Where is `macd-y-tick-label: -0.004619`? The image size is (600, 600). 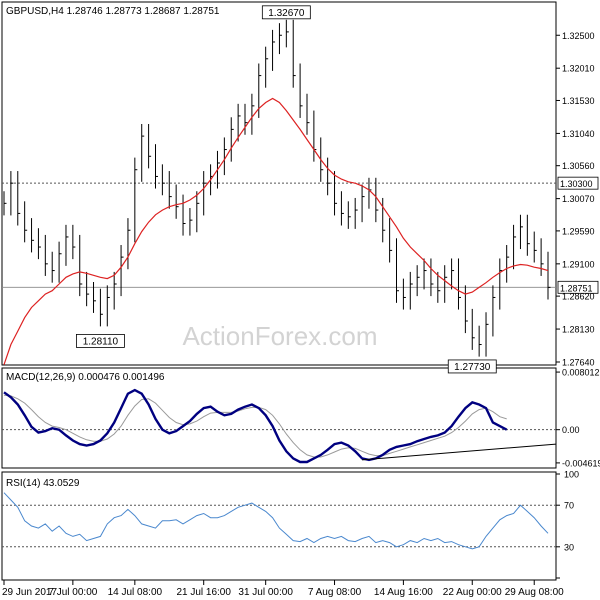
macd-y-tick-label: -0.004619 is located at coordinates (581, 463).